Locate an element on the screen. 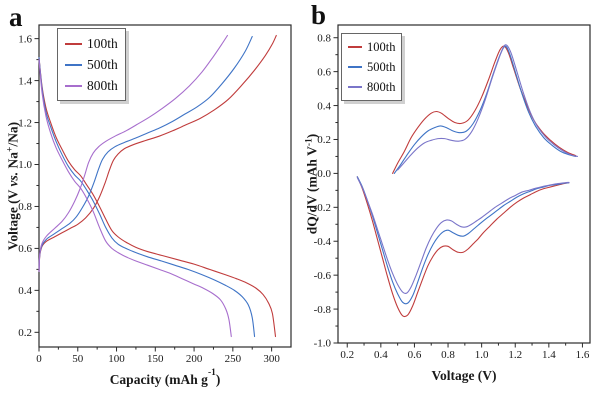 This screenshot has height=400, width=600. x-tick-label: 50 is located at coordinates (78, 359).